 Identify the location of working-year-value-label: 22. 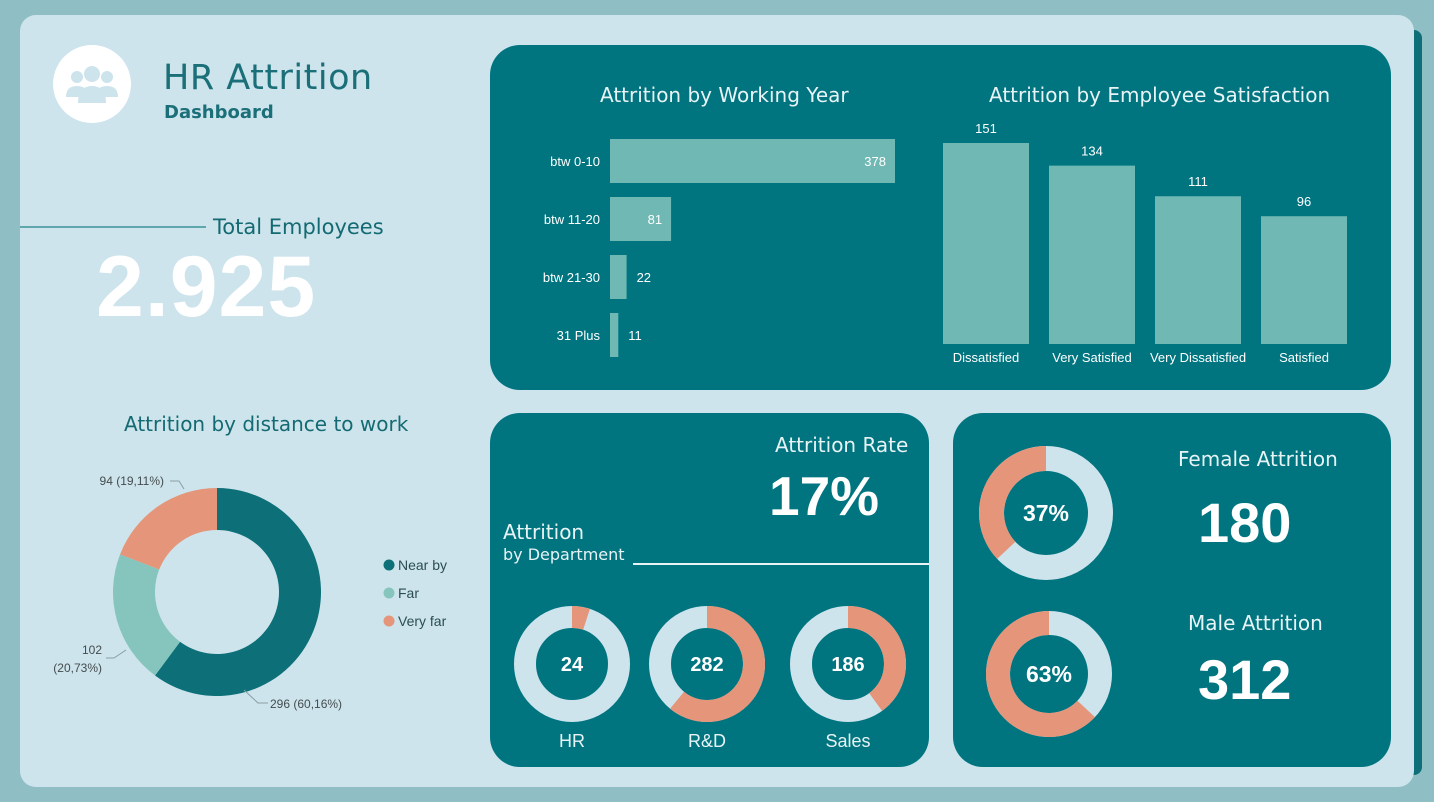
(644, 277).